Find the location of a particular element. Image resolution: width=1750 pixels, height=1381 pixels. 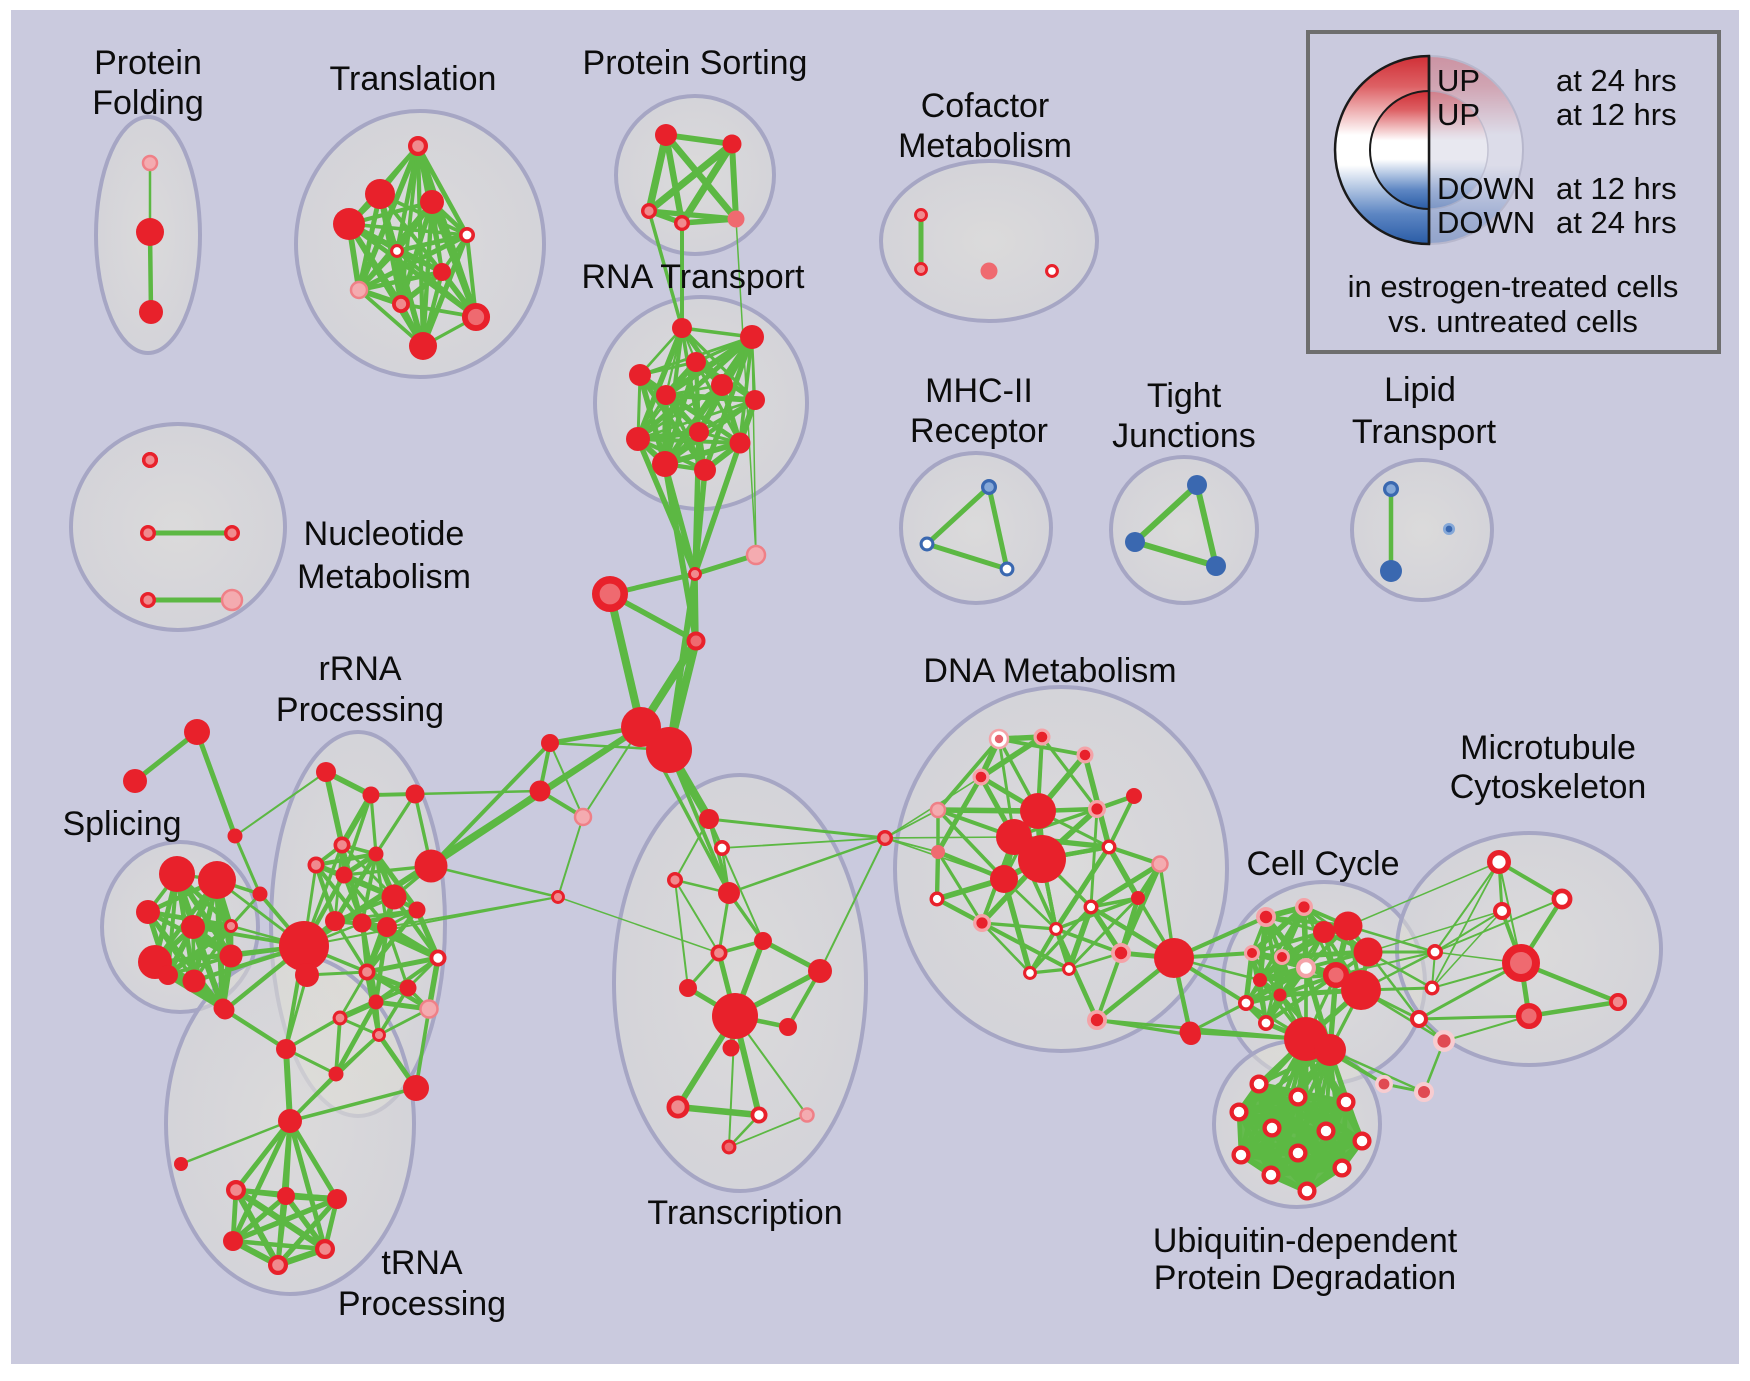

svg-text: Nucleotide is located at coordinates (384, 534).